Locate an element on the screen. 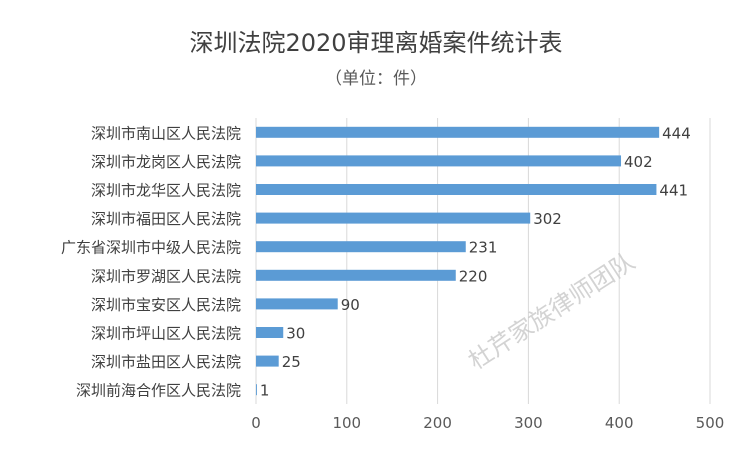 Image resolution: width=752 pixels, height=452 pixels. chart-title: 深圳法院2020审理离婚案件统计表 is located at coordinates (375, 43).